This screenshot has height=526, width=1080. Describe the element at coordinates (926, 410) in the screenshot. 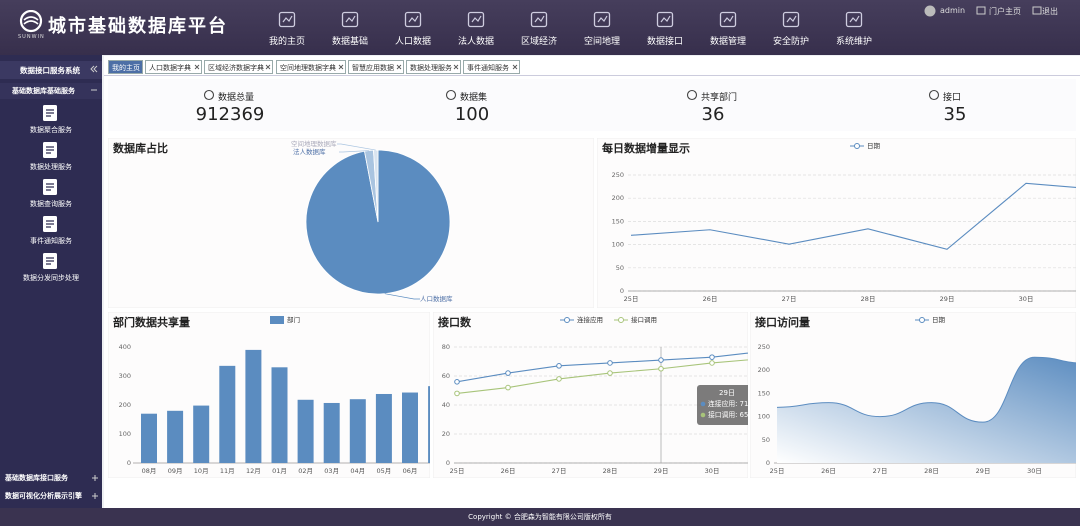

I see `area-fill` at that location.